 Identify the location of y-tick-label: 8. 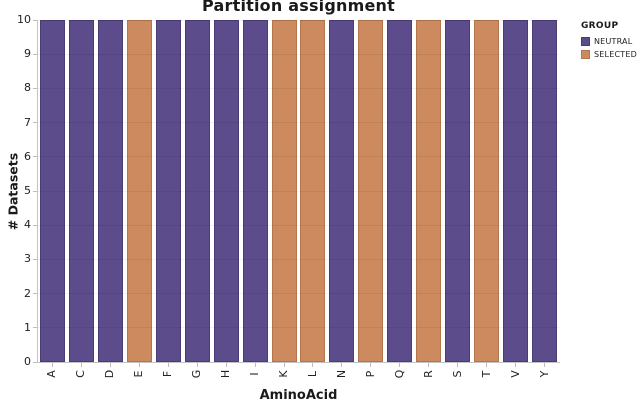
(27, 88).